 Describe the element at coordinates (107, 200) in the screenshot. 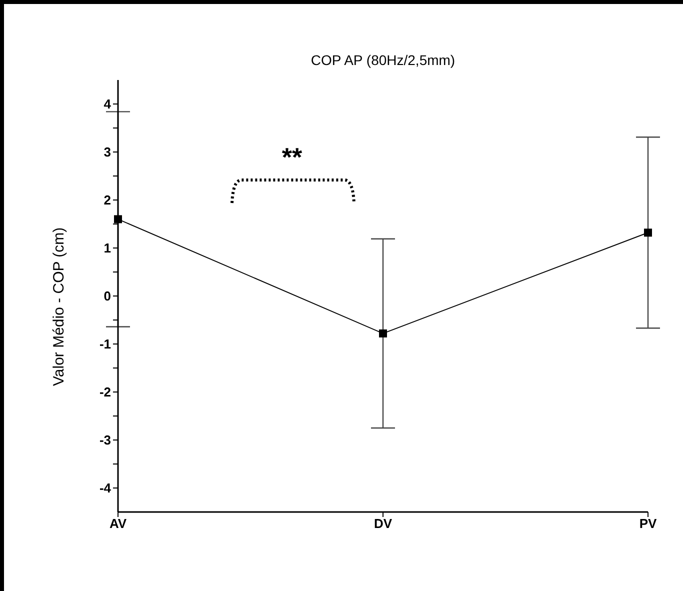

I see `y-tick-label: 2` at that location.